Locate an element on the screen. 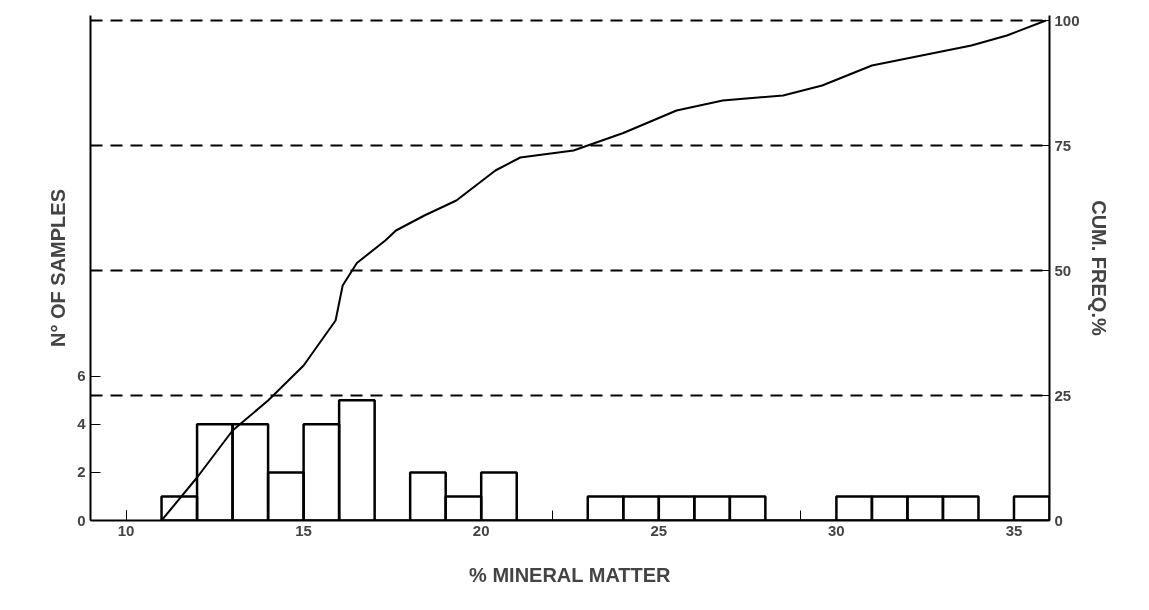 The height and width of the screenshot is (610, 1149). y2-axis-title: CUM. FREQ.% is located at coordinates (1098, 268).